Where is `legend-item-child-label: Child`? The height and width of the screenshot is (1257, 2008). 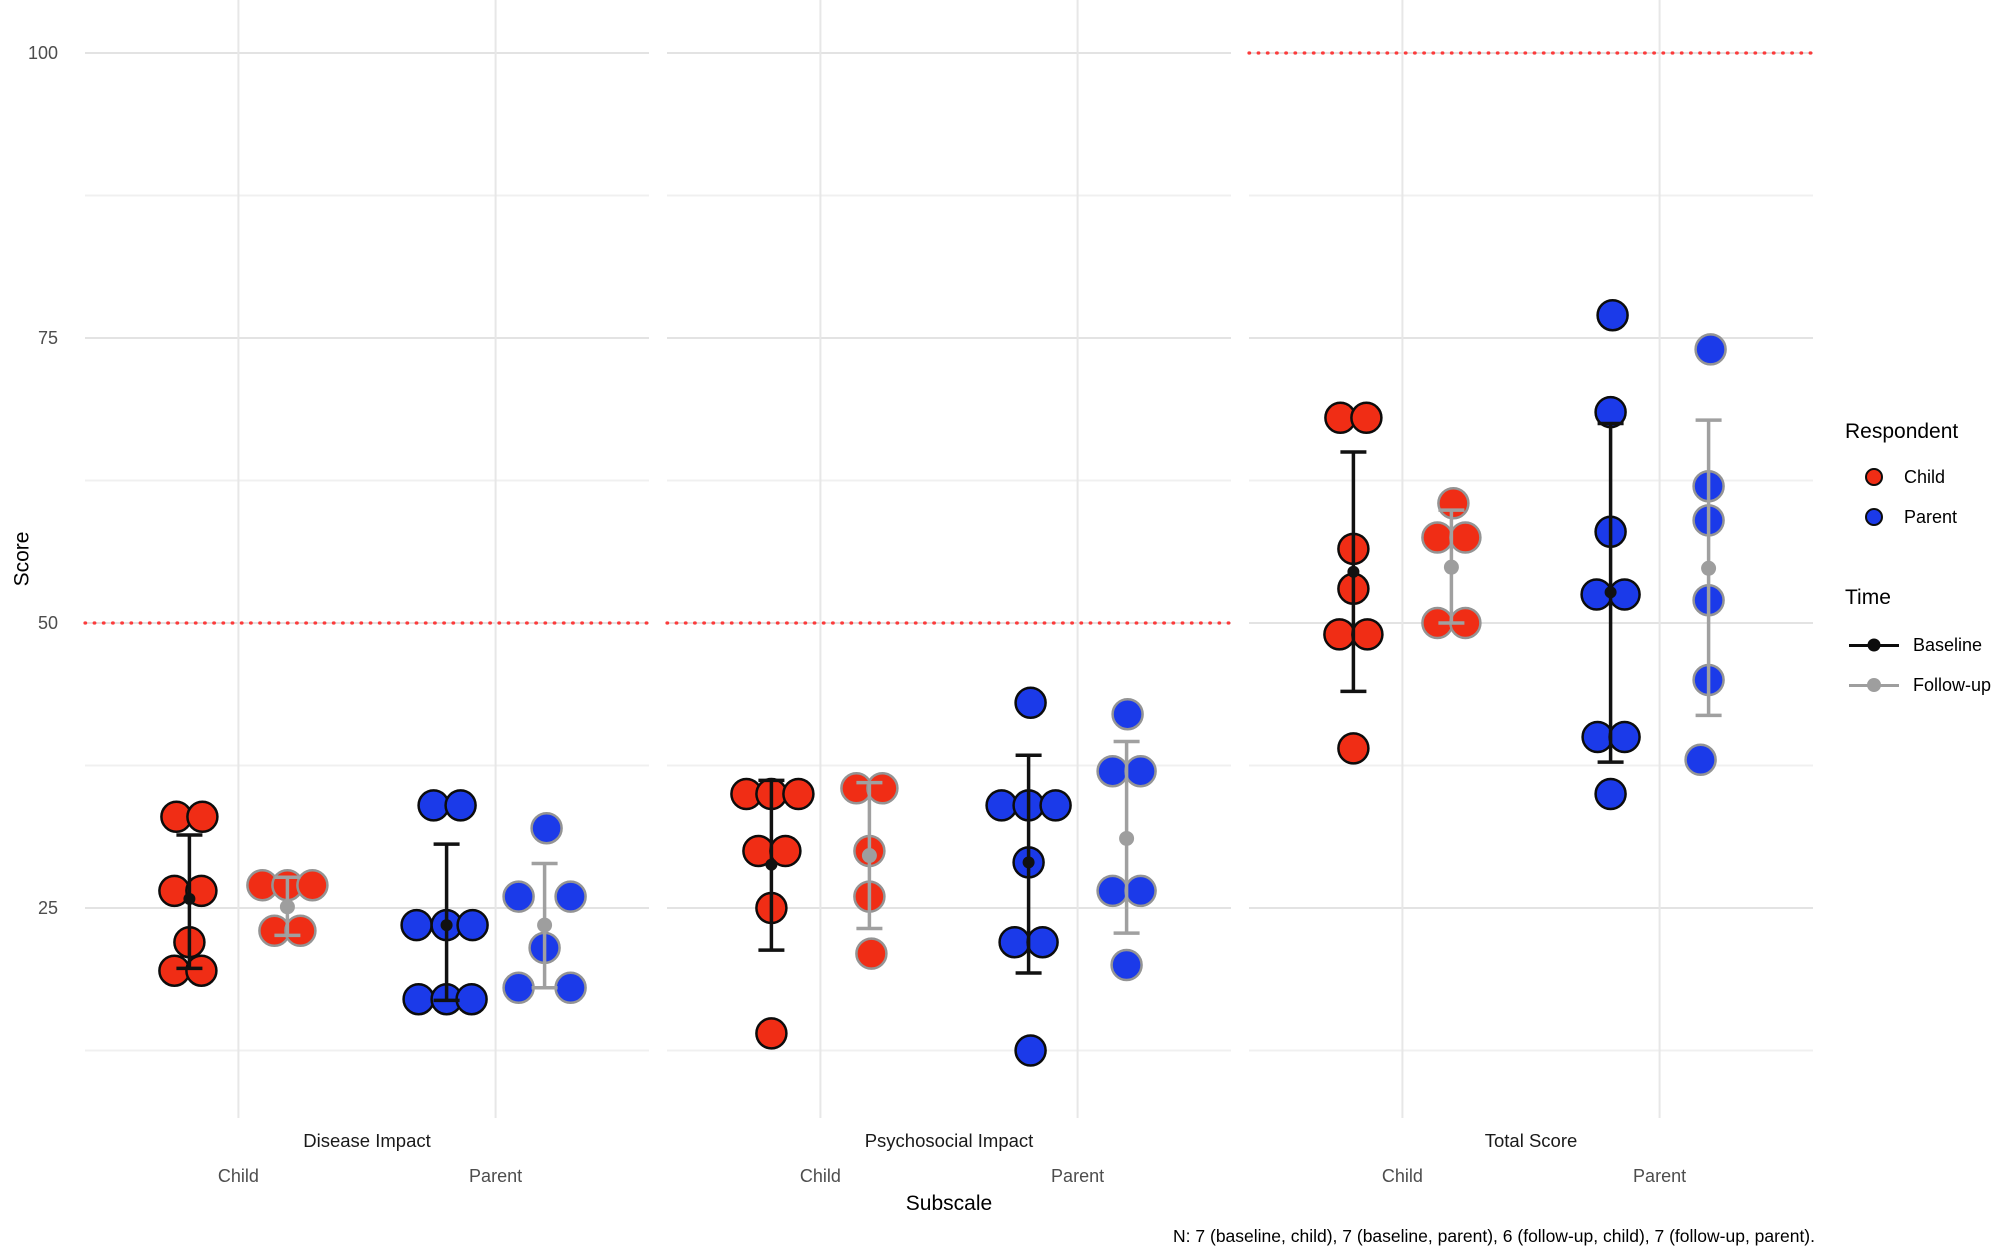
legend-item-child-label: Child is located at coordinates (1925, 476).